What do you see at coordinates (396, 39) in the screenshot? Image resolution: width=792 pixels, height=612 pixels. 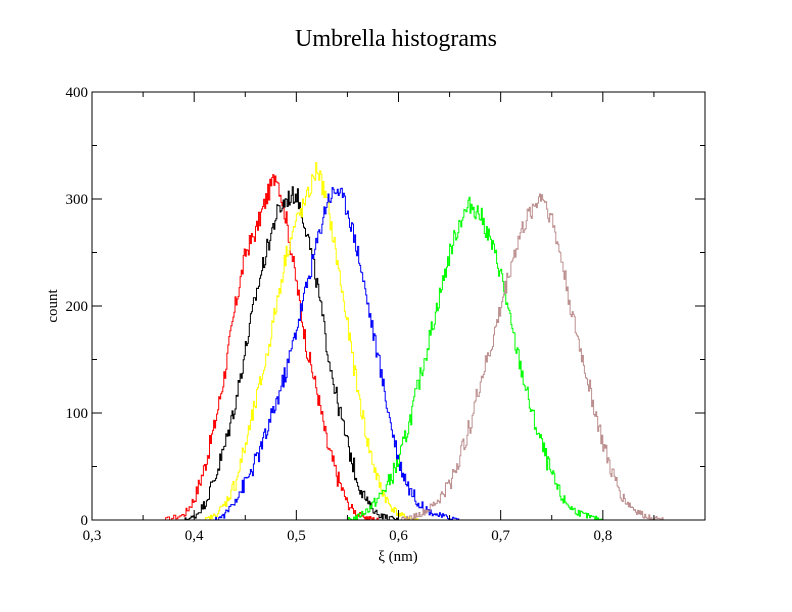 I see `chart-title: Umbrella histograms` at bounding box center [396, 39].